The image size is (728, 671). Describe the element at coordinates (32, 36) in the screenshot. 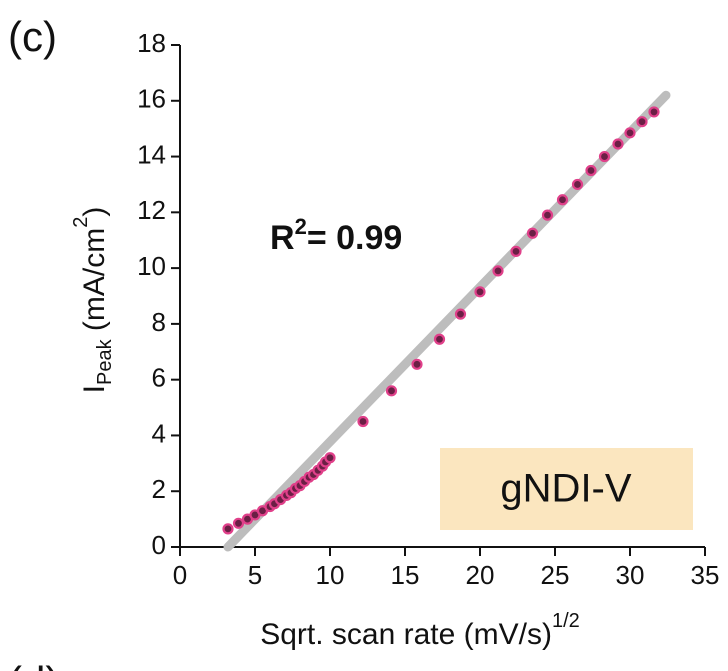

I see `panel-label: (c)` at that location.